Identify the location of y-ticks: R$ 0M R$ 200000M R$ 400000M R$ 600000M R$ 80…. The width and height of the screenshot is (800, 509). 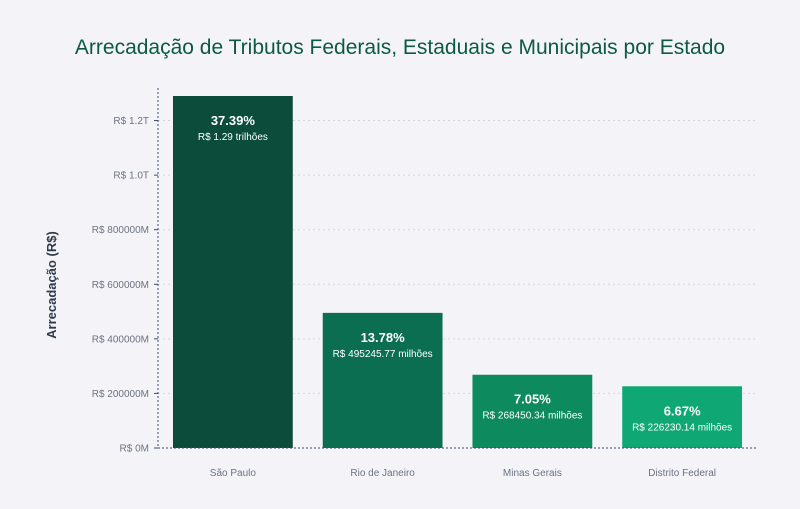
(125, 285).